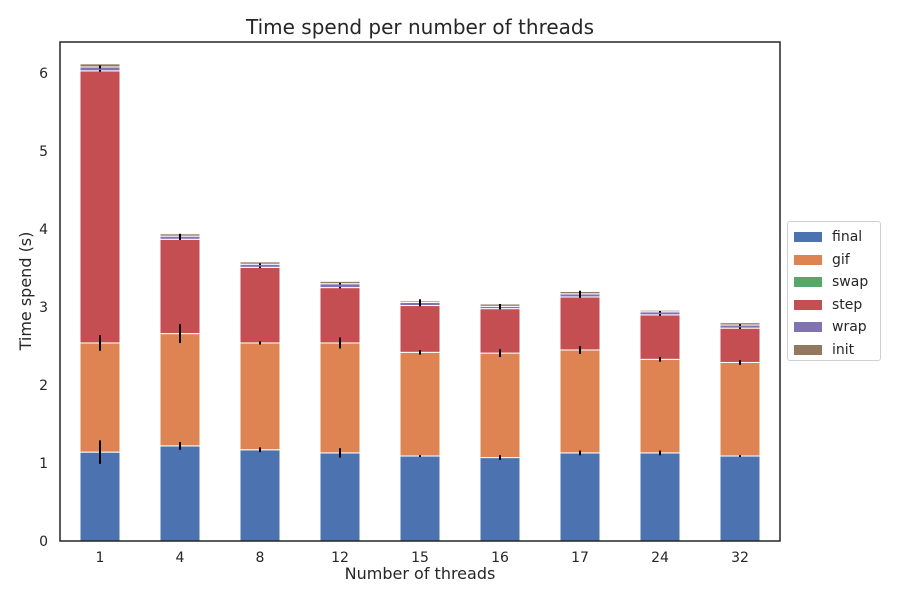  I want to click on x-tick-label: 1, so click(100, 558).